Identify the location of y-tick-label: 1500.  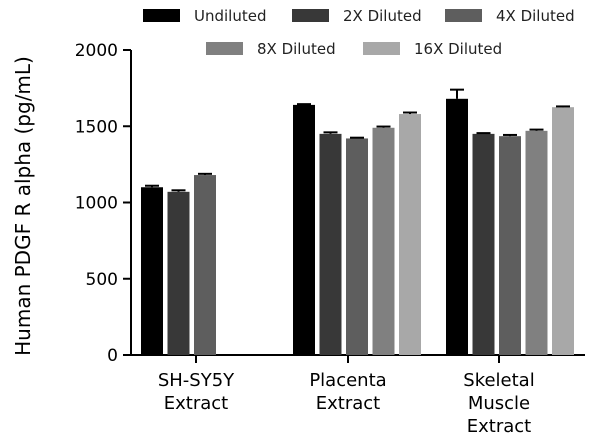
(96, 127).